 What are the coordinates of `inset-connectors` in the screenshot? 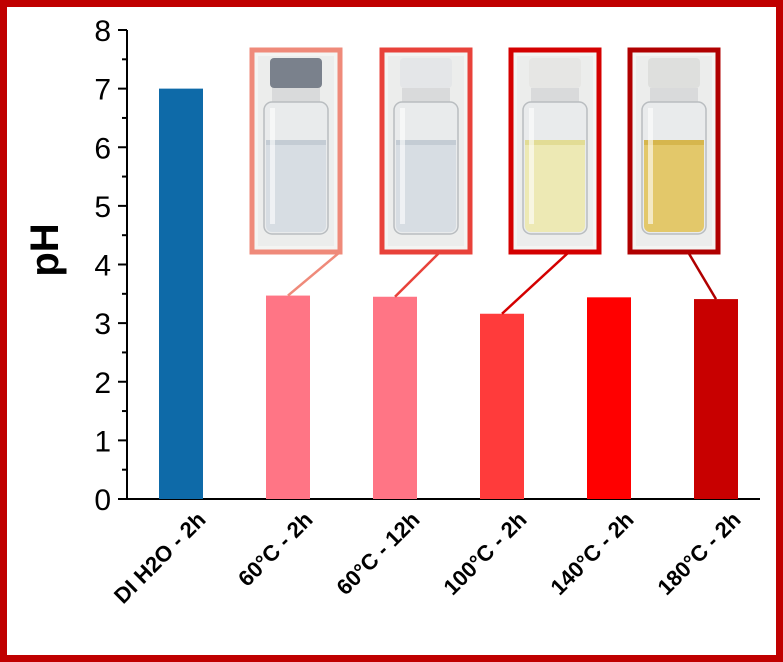 It's located at (502, 283).